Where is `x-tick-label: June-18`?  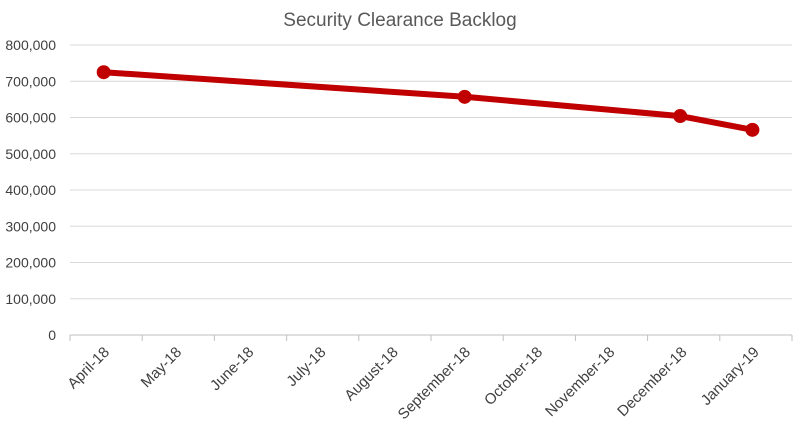
x-tick-label: June-18 is located at coordinates (232, 369).